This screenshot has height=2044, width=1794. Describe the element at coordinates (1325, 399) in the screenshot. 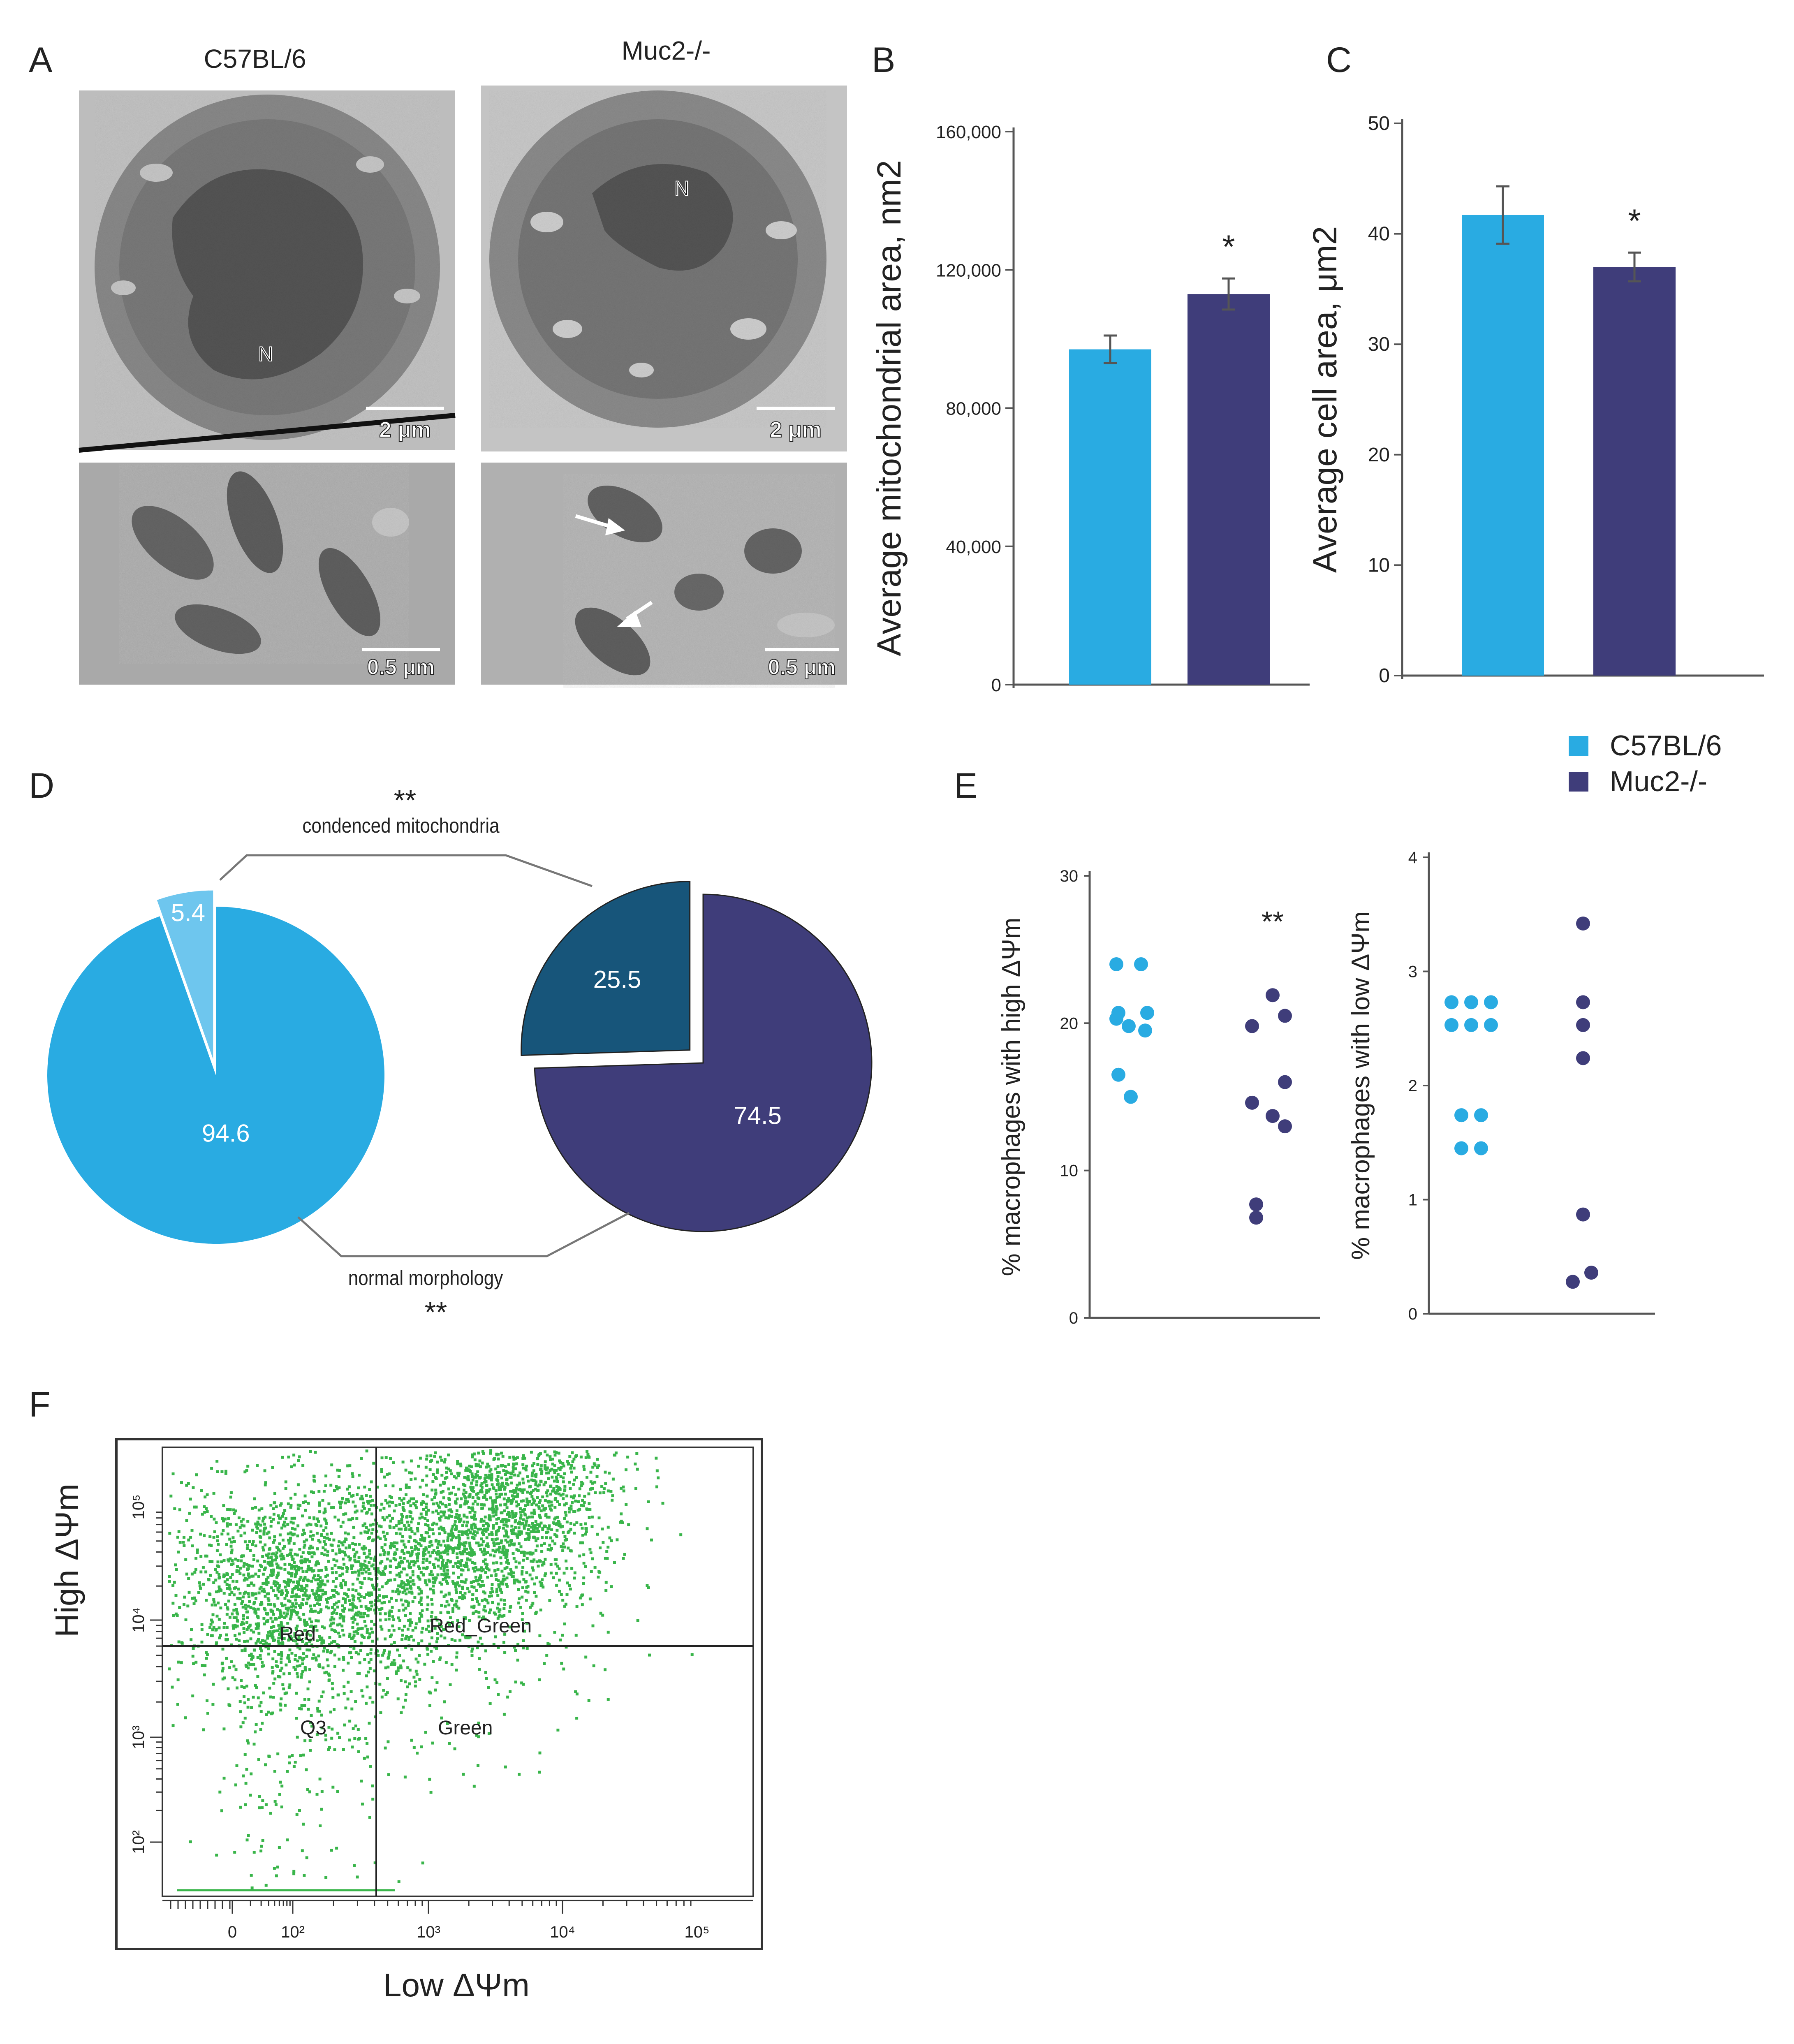

I see `y-axis-label: Average cell area, μm2` at that location.